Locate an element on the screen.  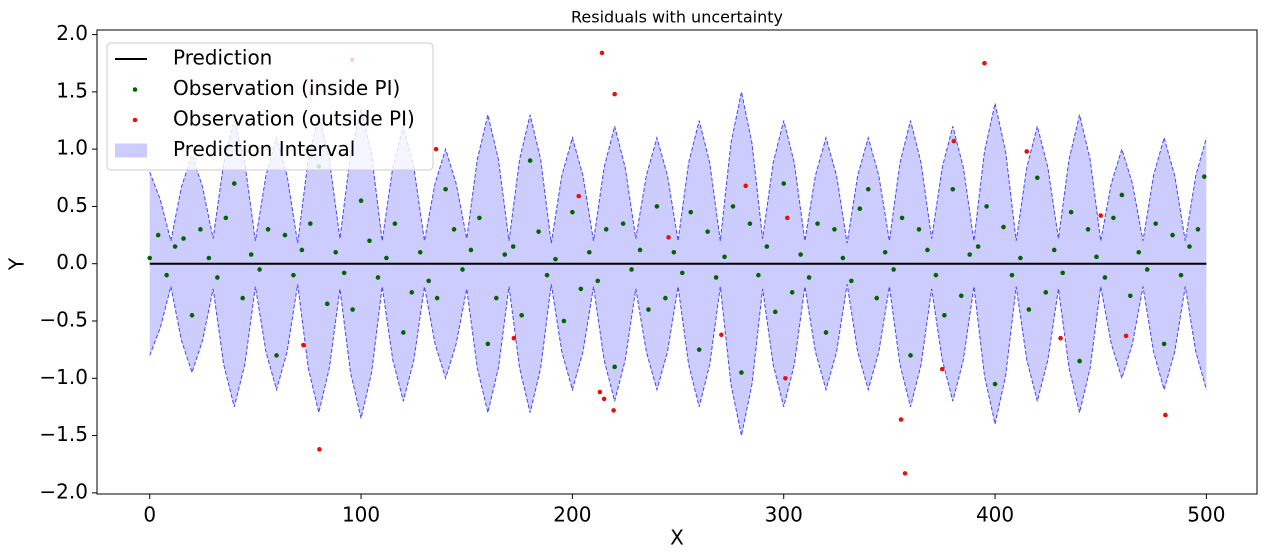
y-tick-label: 0.0 is located at coordinates (72, 262).